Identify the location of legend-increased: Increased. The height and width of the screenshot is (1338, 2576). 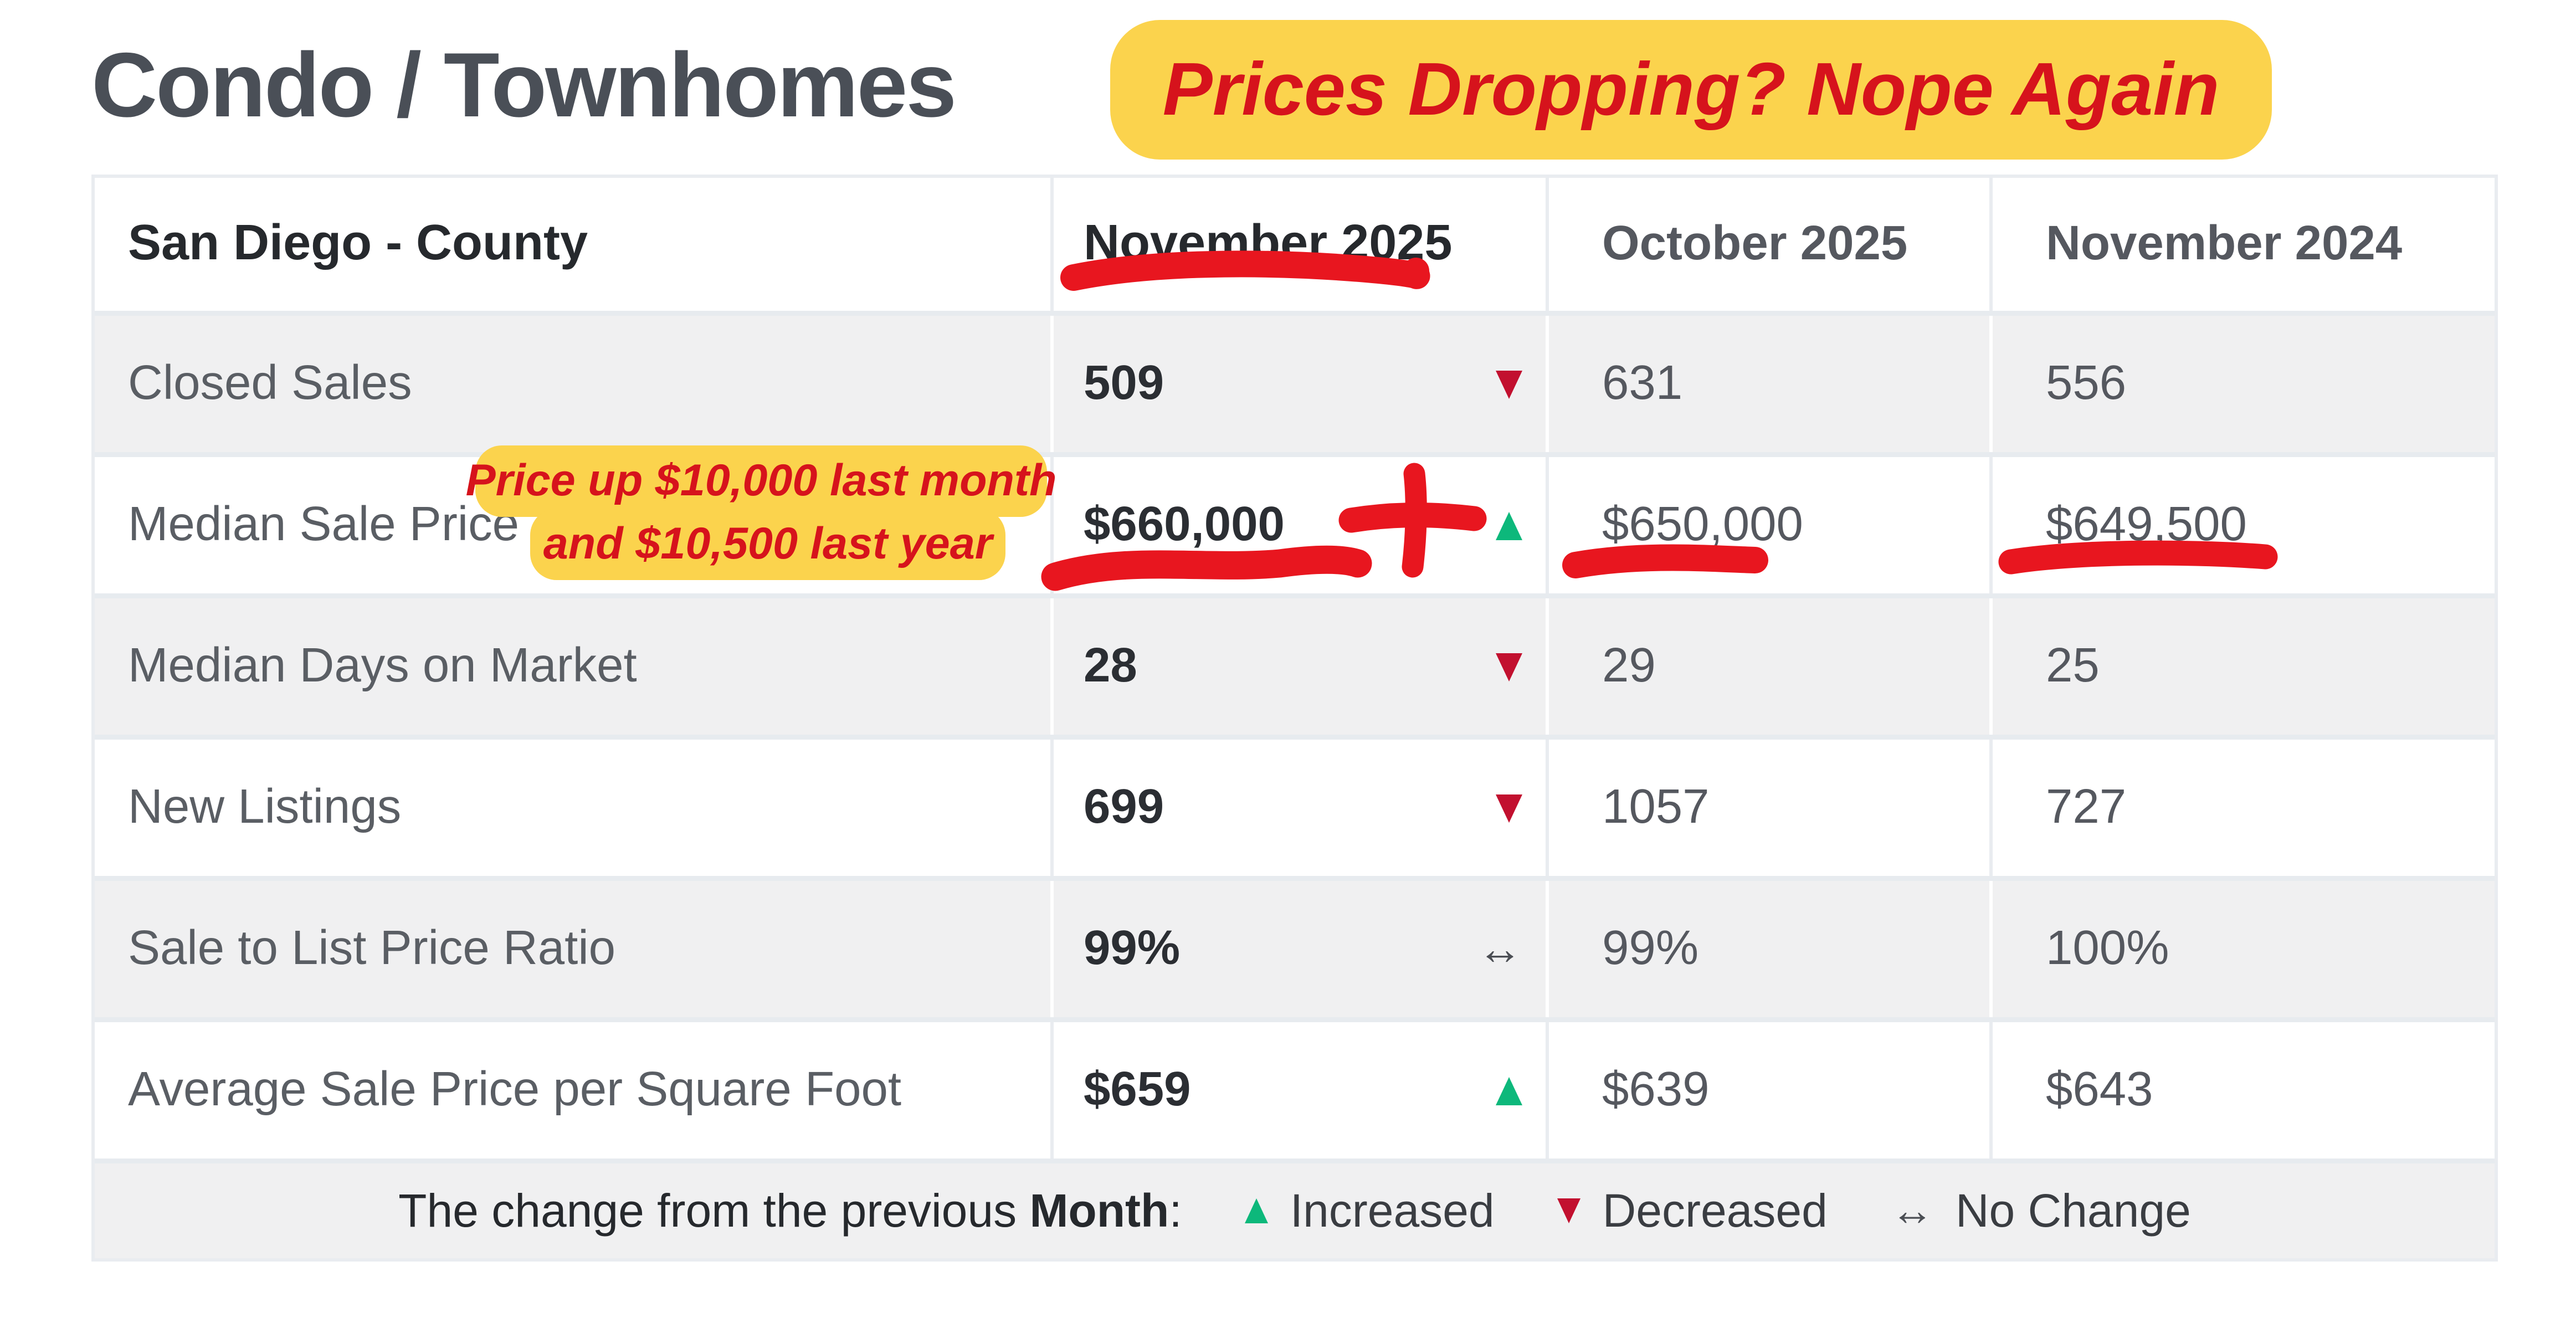
(1370, 1211).